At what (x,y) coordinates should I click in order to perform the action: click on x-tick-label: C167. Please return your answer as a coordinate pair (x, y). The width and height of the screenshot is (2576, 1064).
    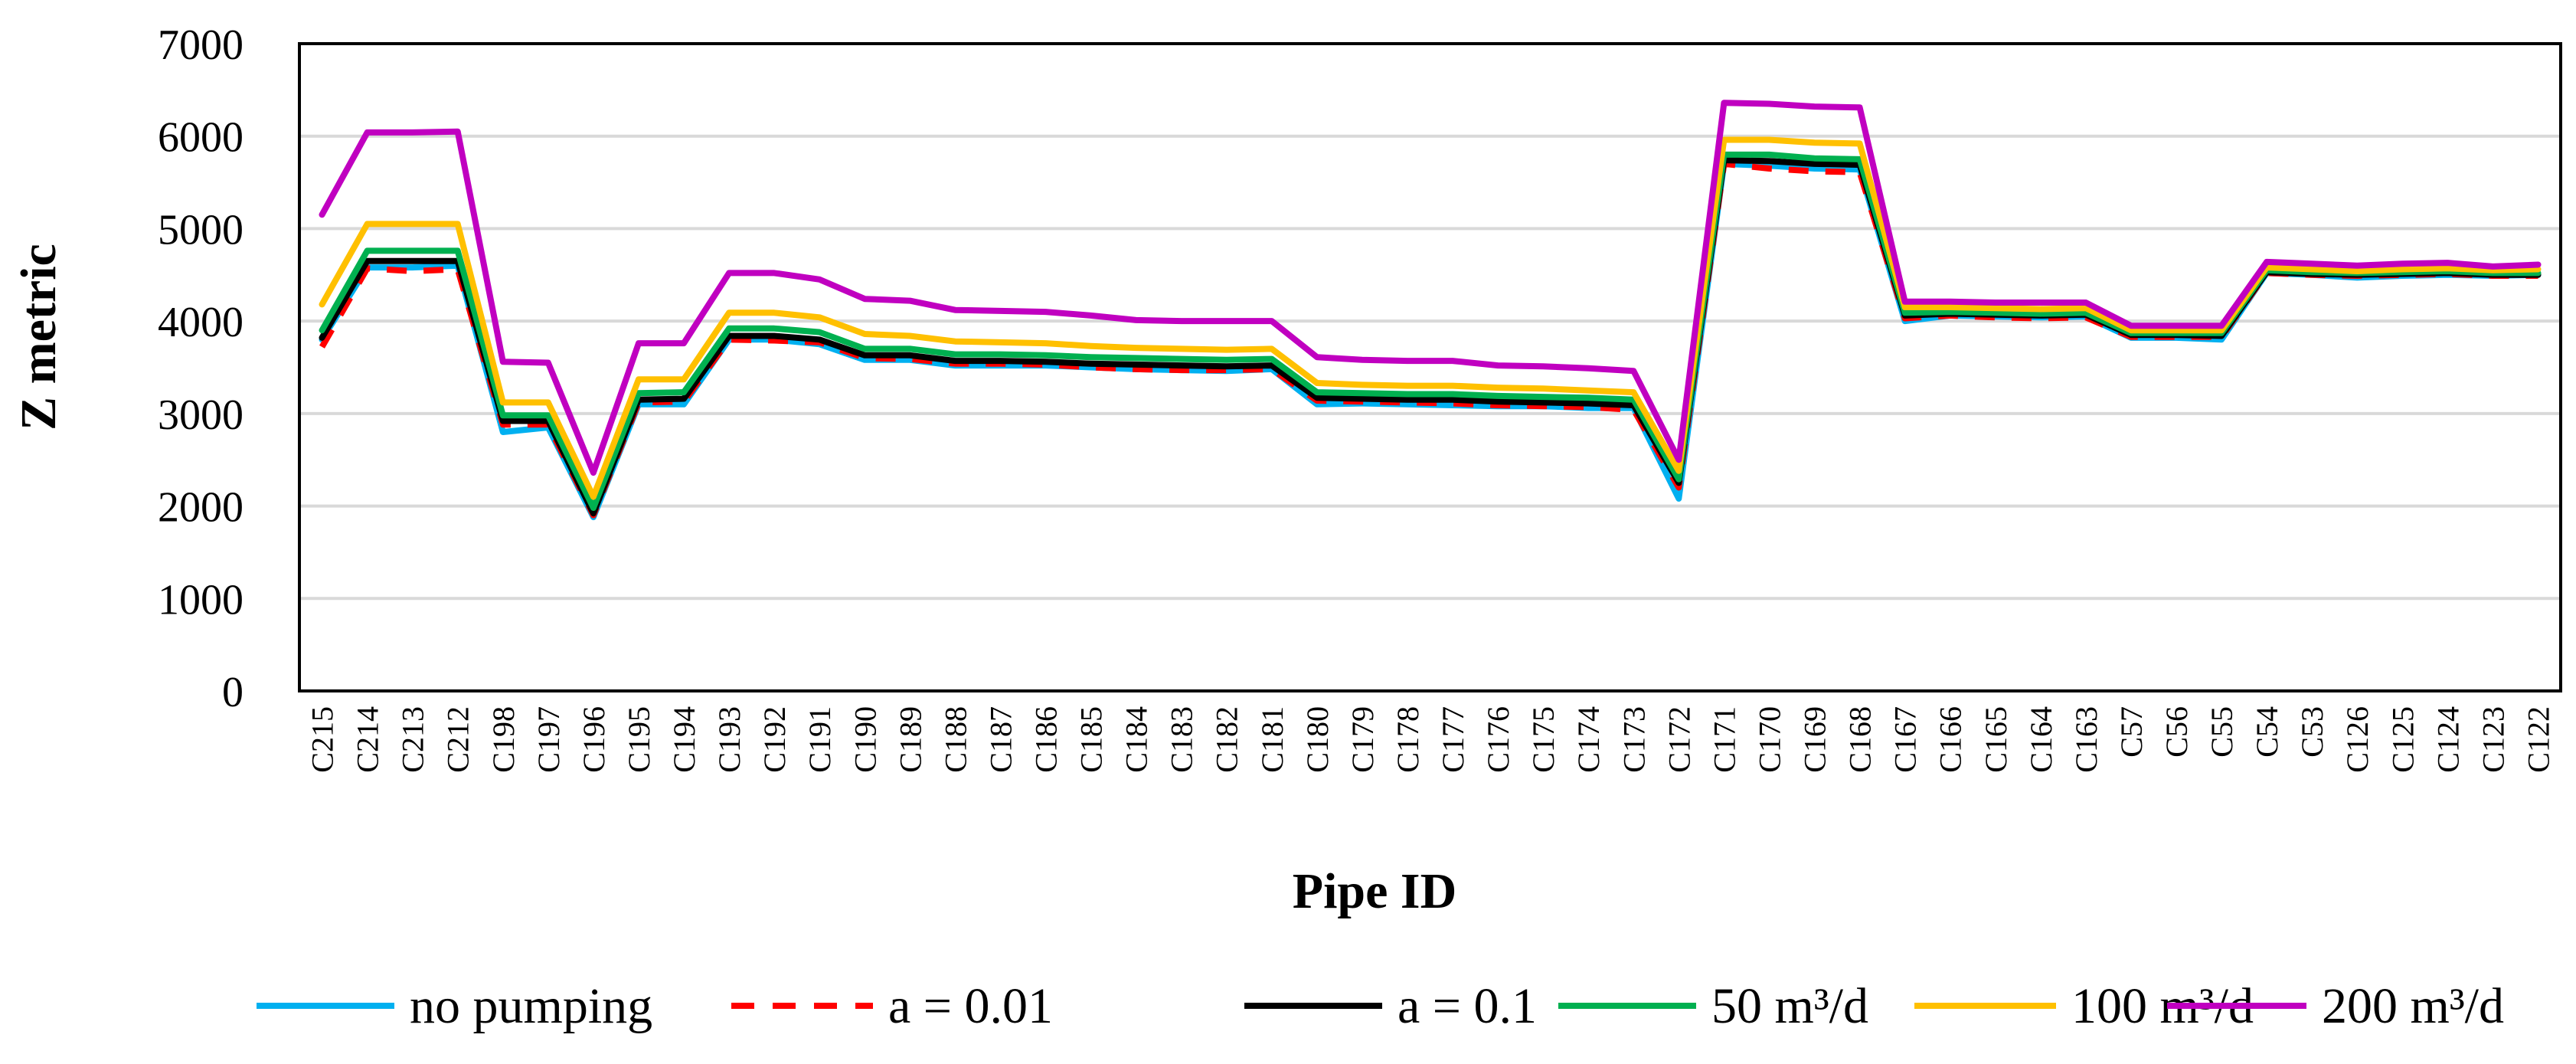
    Looking at the image, I should click on (1905, 739).